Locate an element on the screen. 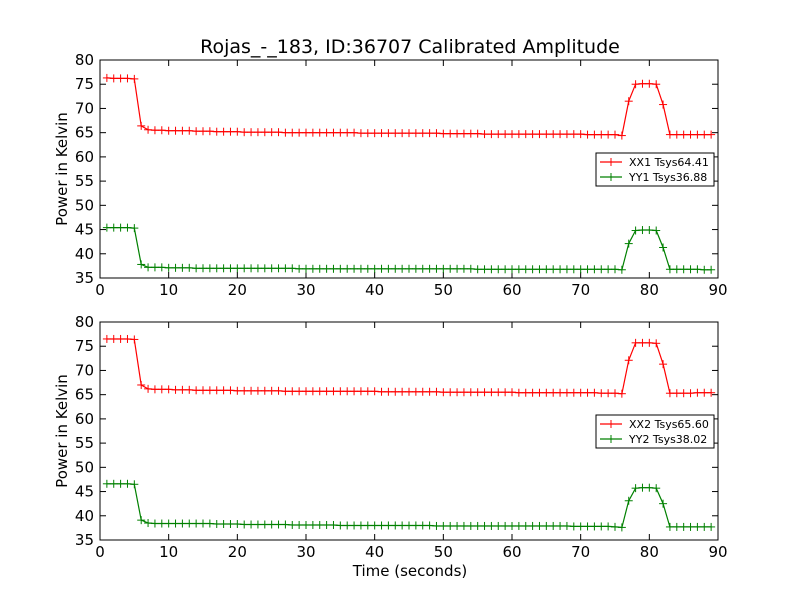 The image size is (800, 600). x-tick-label: 10 is located at coordinates (168, 552).